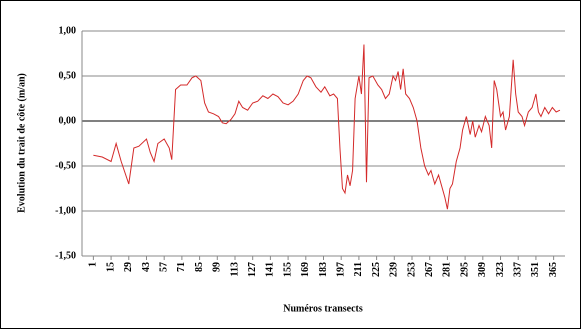  I want to click on x-tick-label: 57, so click(163, 267).